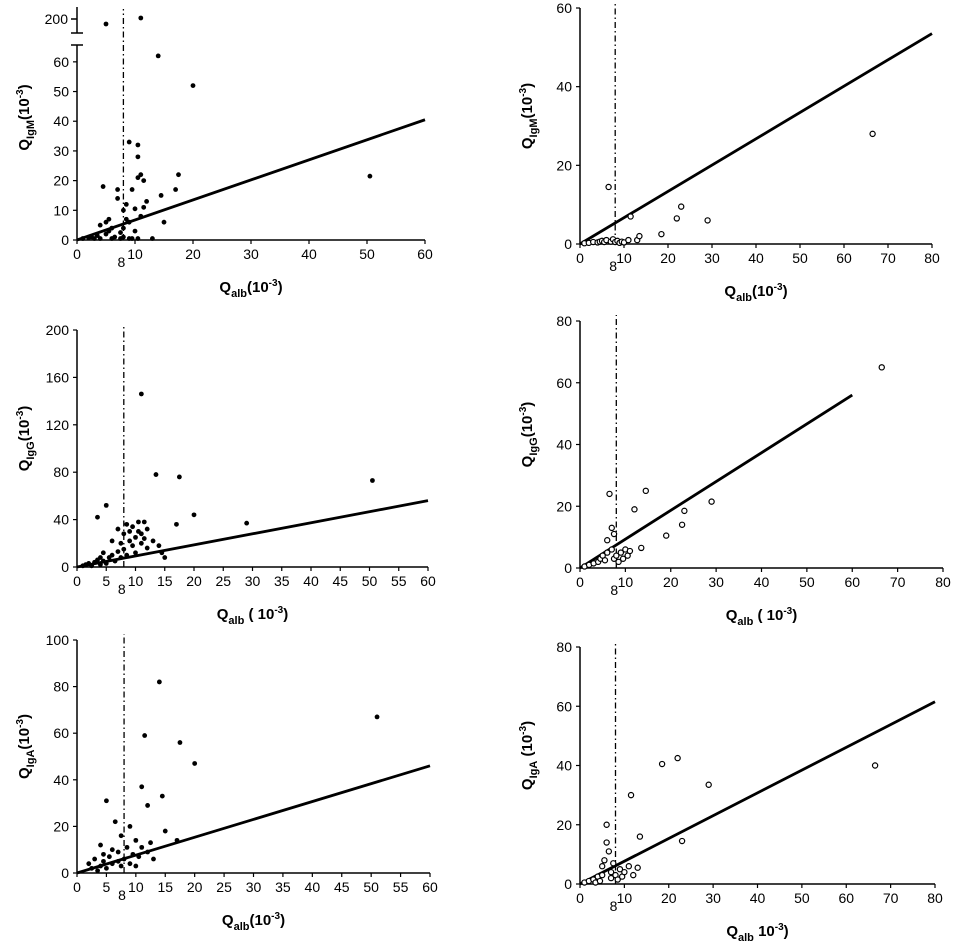 The width and height of the screenshot is (957, 948). Describe the element at coordinates (26, 117) in the screenshot. I see `y-axis-label: QIgM(10-3)` at that location.